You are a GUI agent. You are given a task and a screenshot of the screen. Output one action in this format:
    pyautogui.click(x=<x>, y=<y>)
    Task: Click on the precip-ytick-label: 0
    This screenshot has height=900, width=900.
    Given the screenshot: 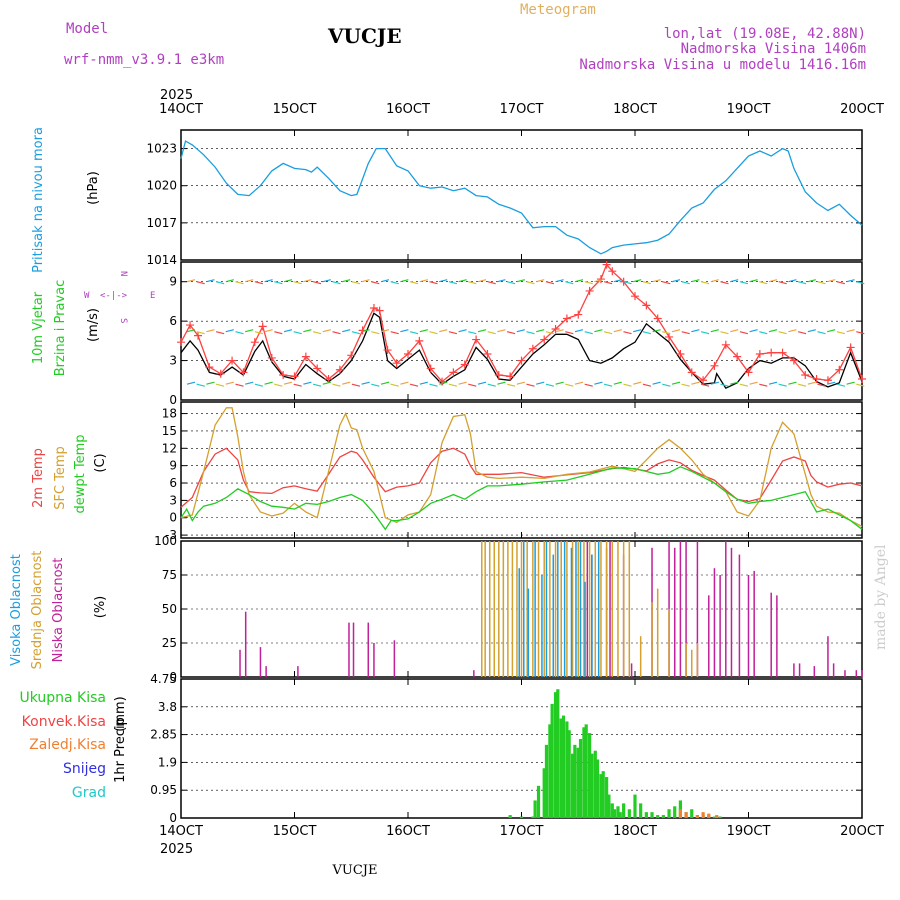 What is the action you would take?
    pyautogui.click(x=173, y=818)
    